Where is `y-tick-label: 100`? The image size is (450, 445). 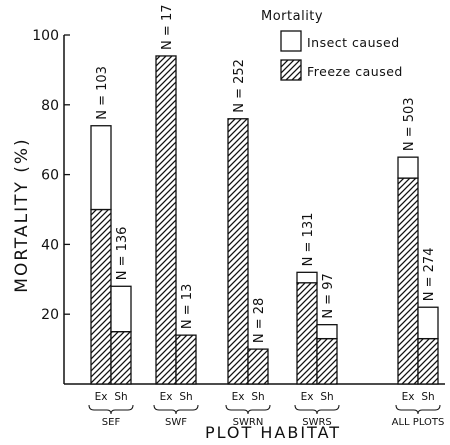 y-tick-label: 100 is located at coordinates (45, 36).